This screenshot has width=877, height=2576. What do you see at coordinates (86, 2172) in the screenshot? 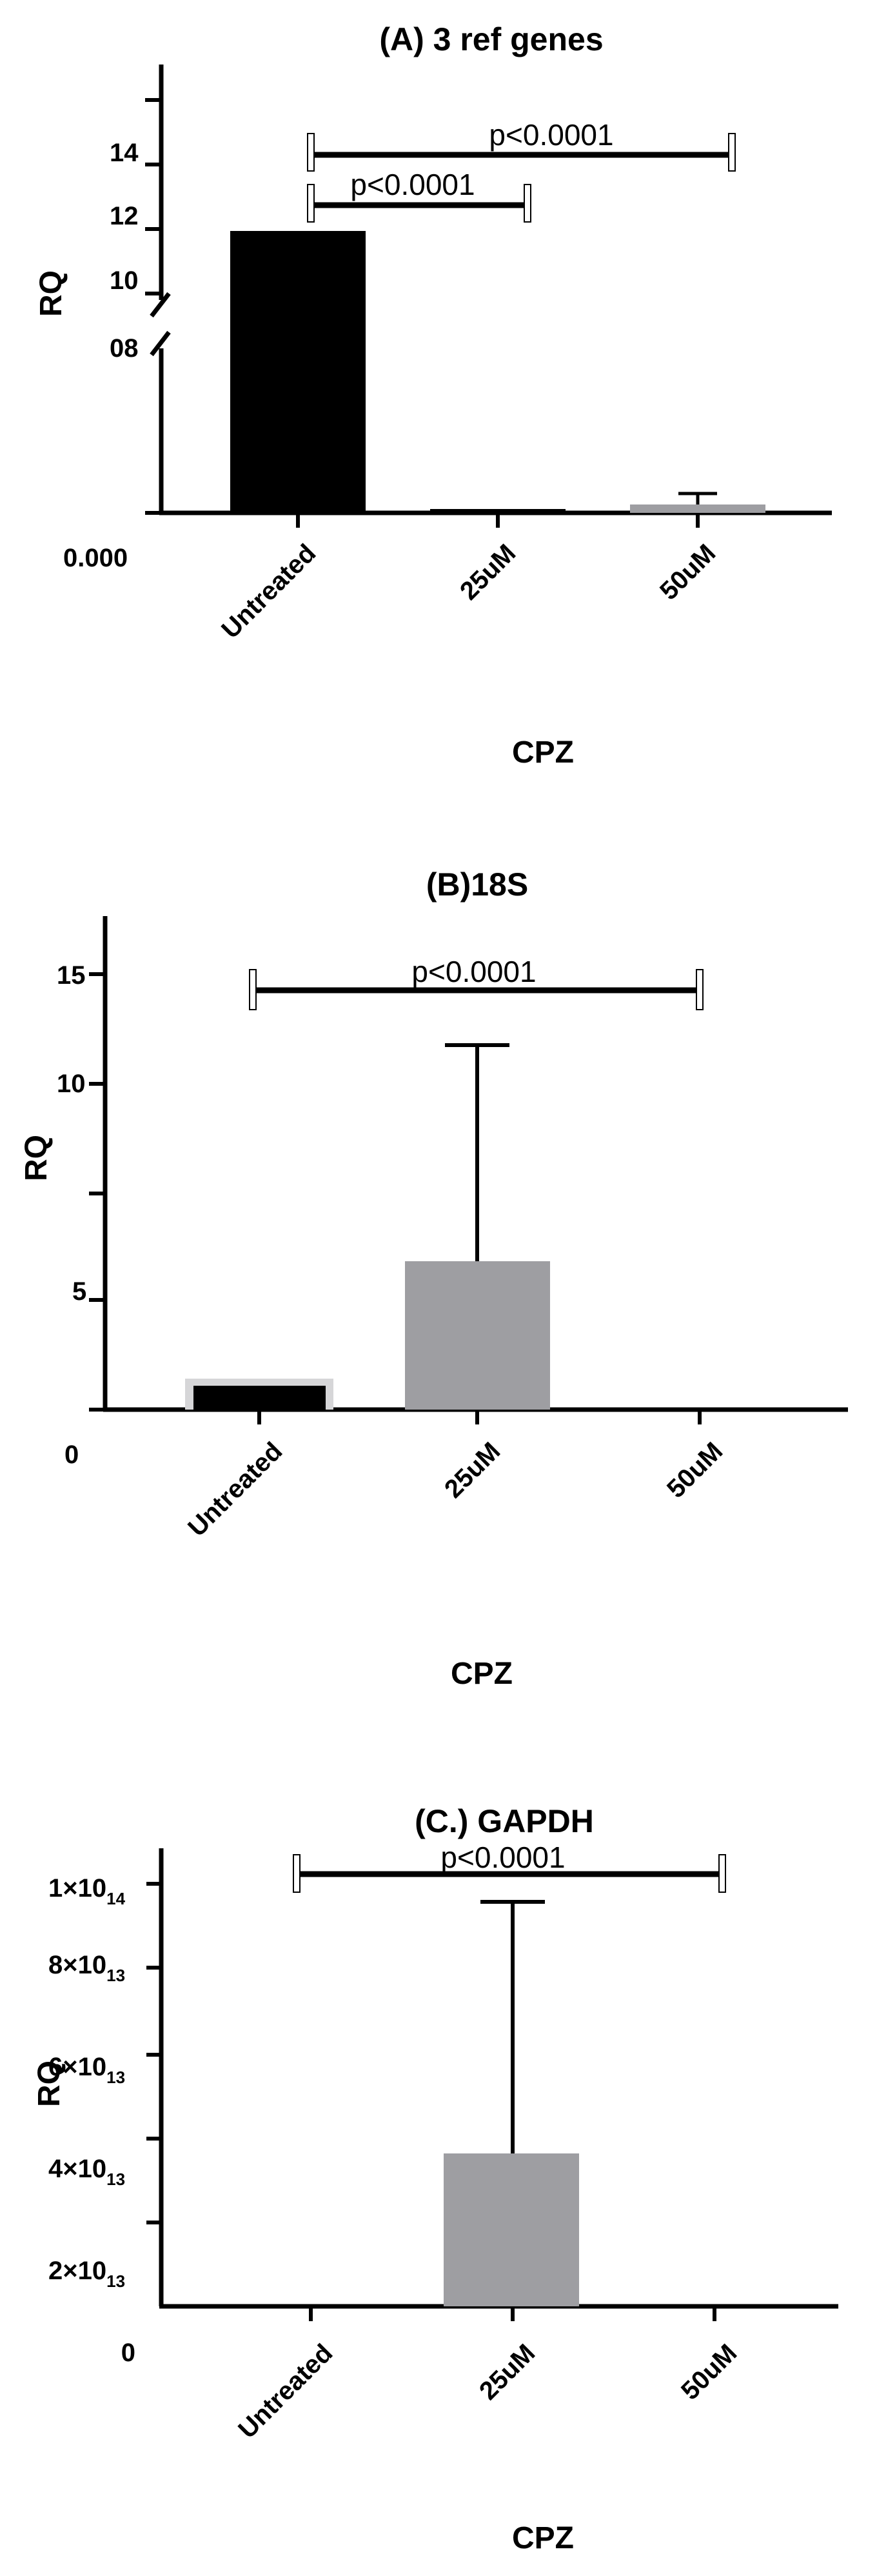
I see `panel-c-ytick-label: 4×10¹³` at bounding box center [86, 2172].